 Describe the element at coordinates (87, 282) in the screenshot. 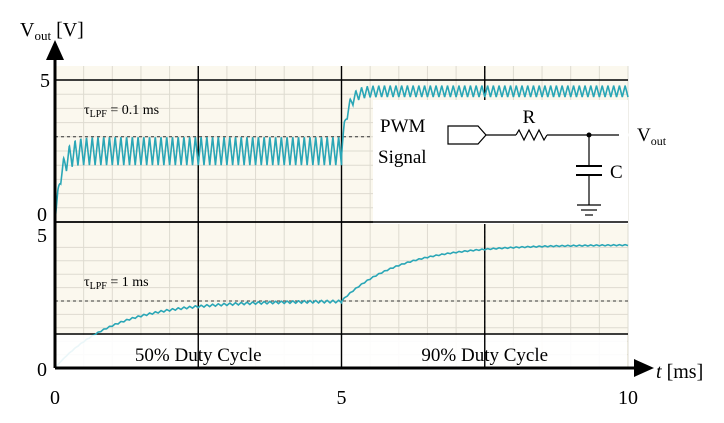

I see `tau-annotation-bottom-main: τ` at that location.